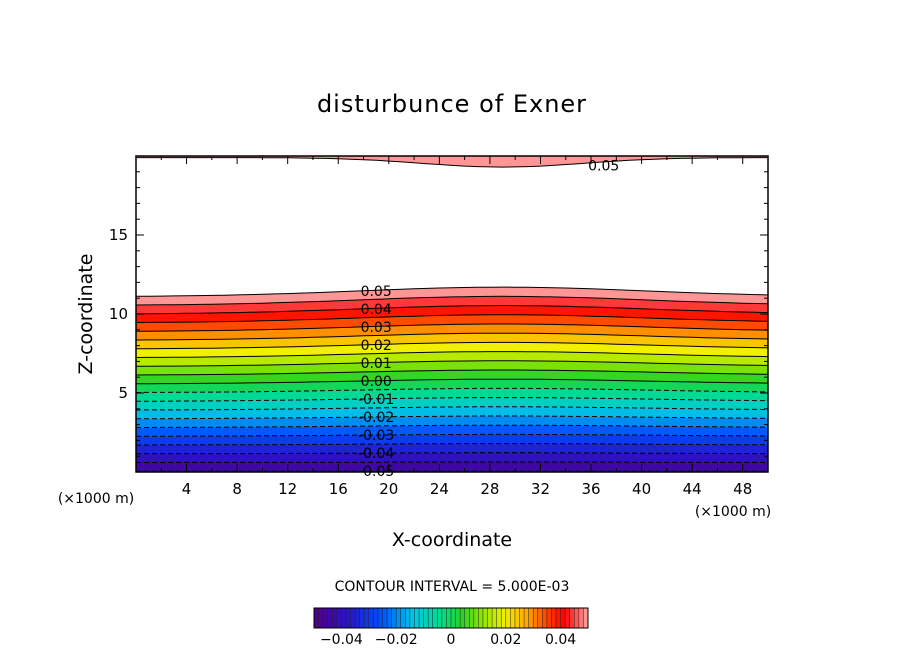 This screenshot has height=654, width=904. I want to click on contour-label: -0.04, so click(376, 454).